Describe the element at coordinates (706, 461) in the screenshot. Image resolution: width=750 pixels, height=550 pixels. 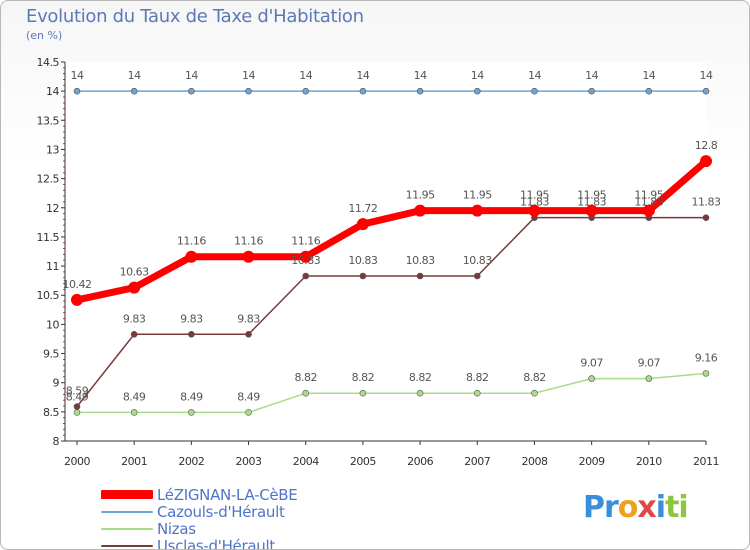
I see `x-tick-label: 2011` at that location.